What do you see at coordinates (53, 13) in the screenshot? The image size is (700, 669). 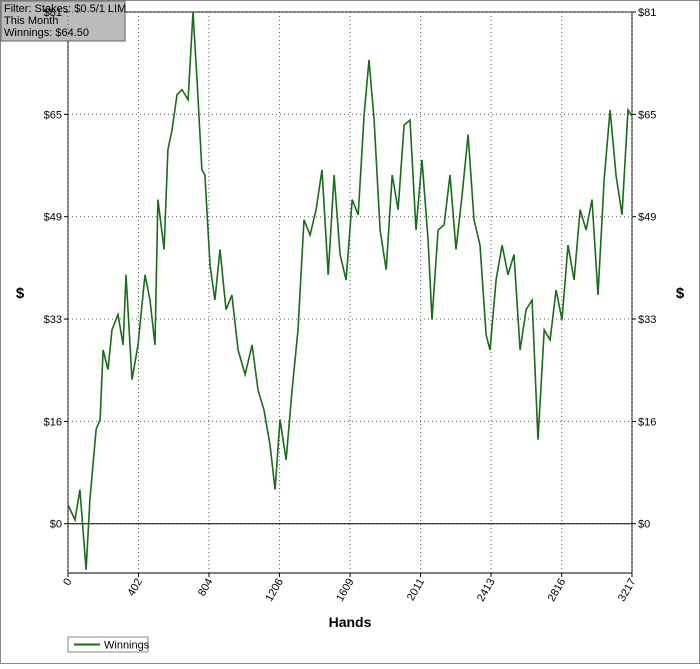 I see `y-tick-label: $81` at bounding box center [53, 13].